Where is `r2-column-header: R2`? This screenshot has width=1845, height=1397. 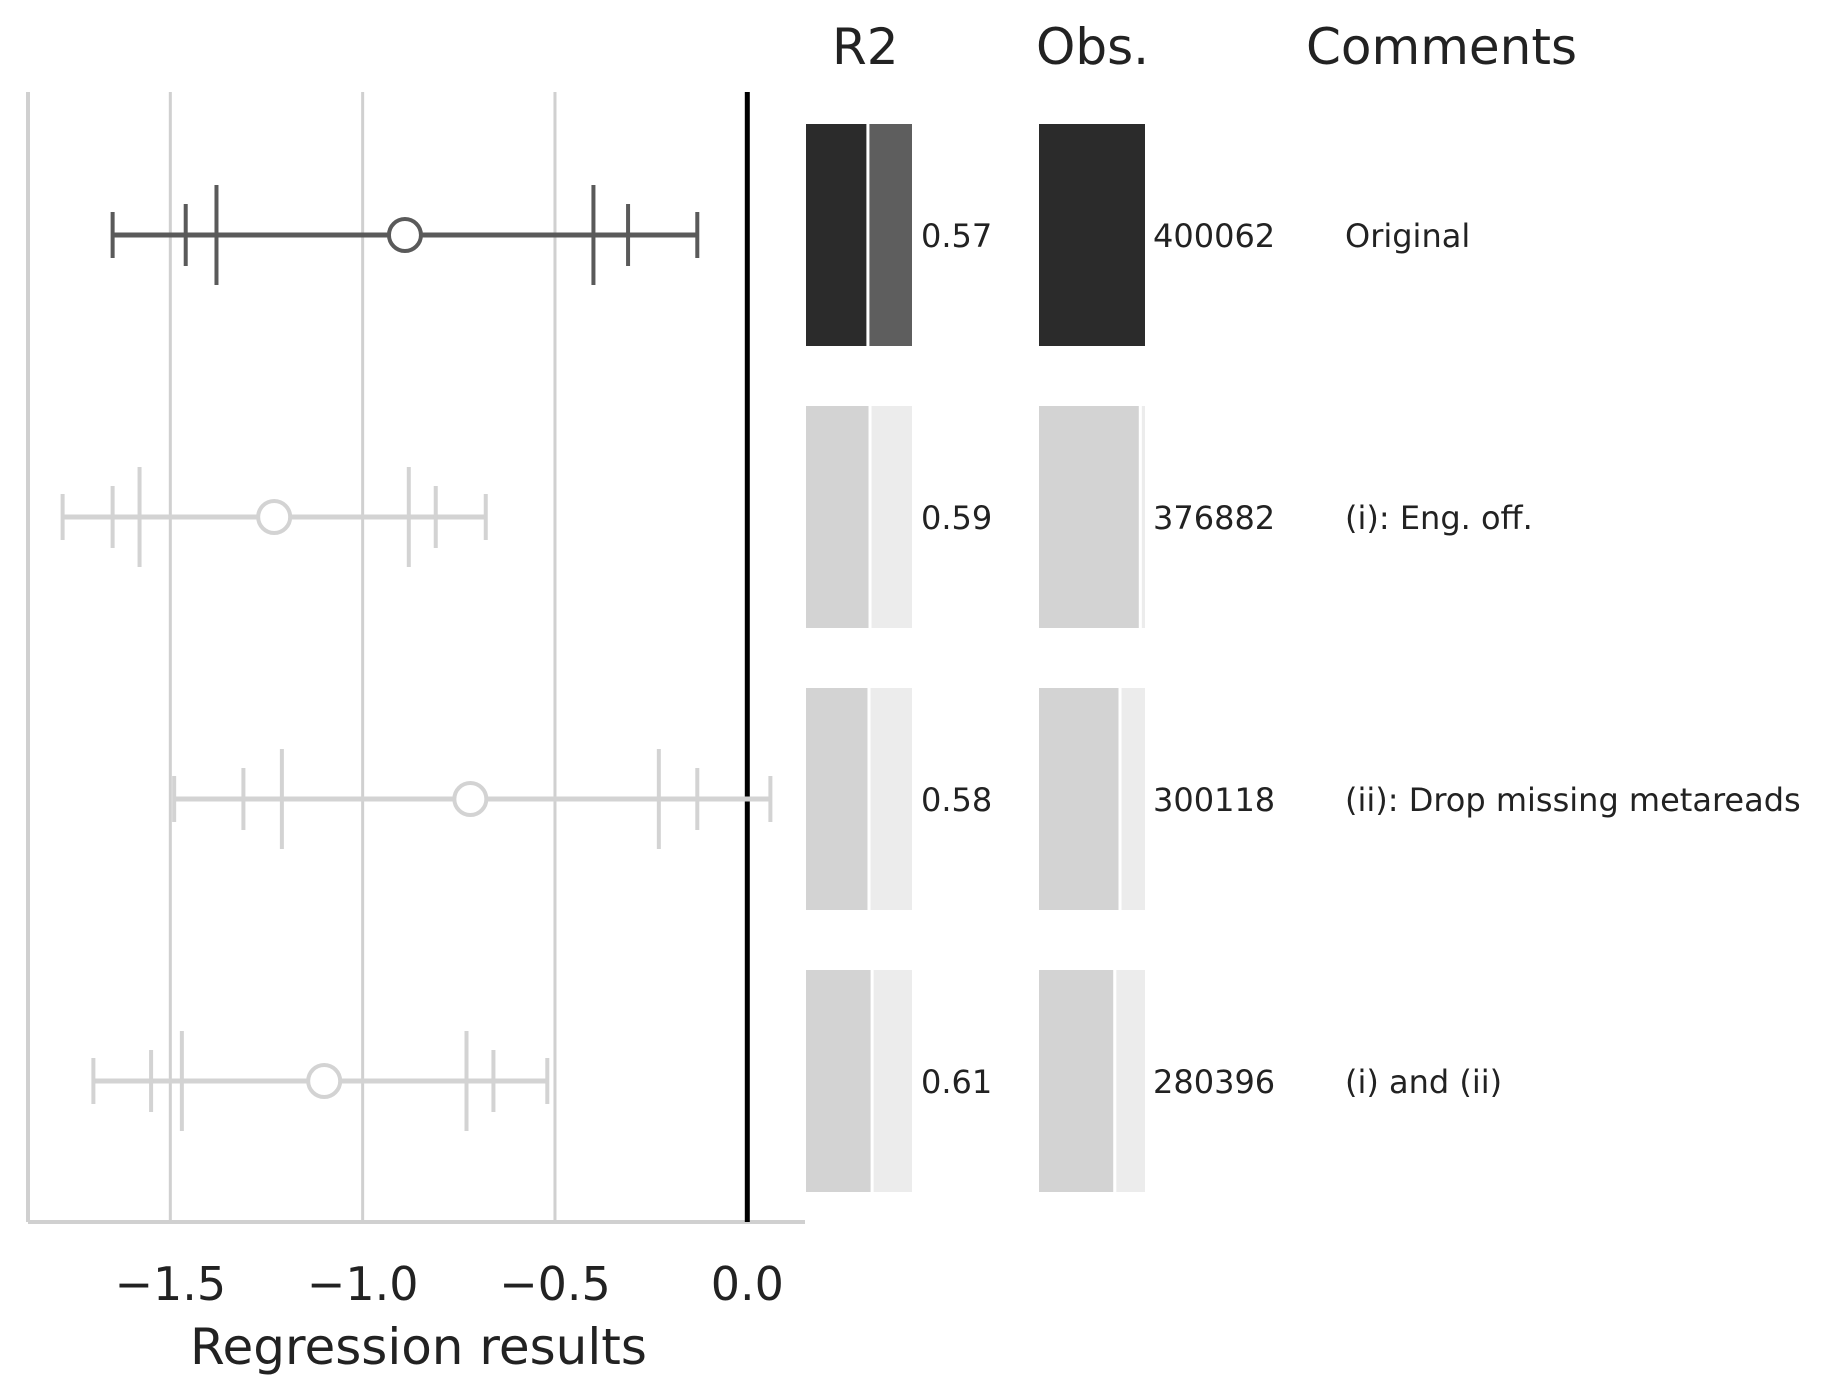
r2-column-header: R2 is located at coordinates (865, 47).